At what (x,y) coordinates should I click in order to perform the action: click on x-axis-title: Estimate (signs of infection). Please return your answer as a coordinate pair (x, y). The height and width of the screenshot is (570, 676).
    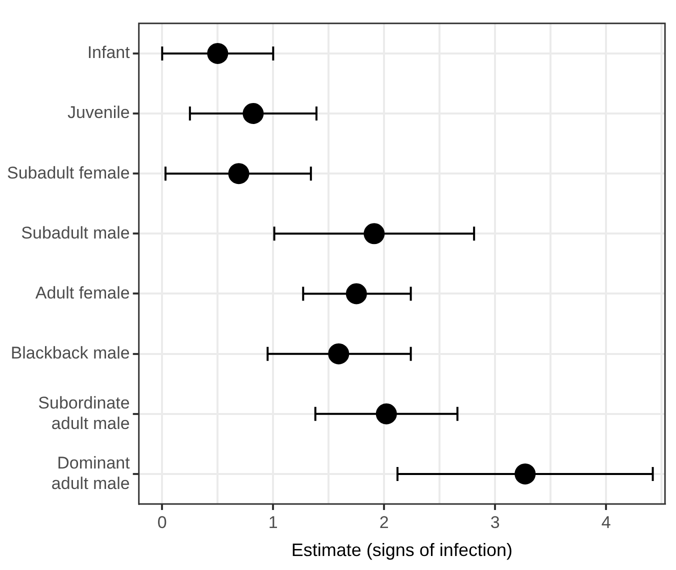
    Looking at the image, I should click on (401, 550).